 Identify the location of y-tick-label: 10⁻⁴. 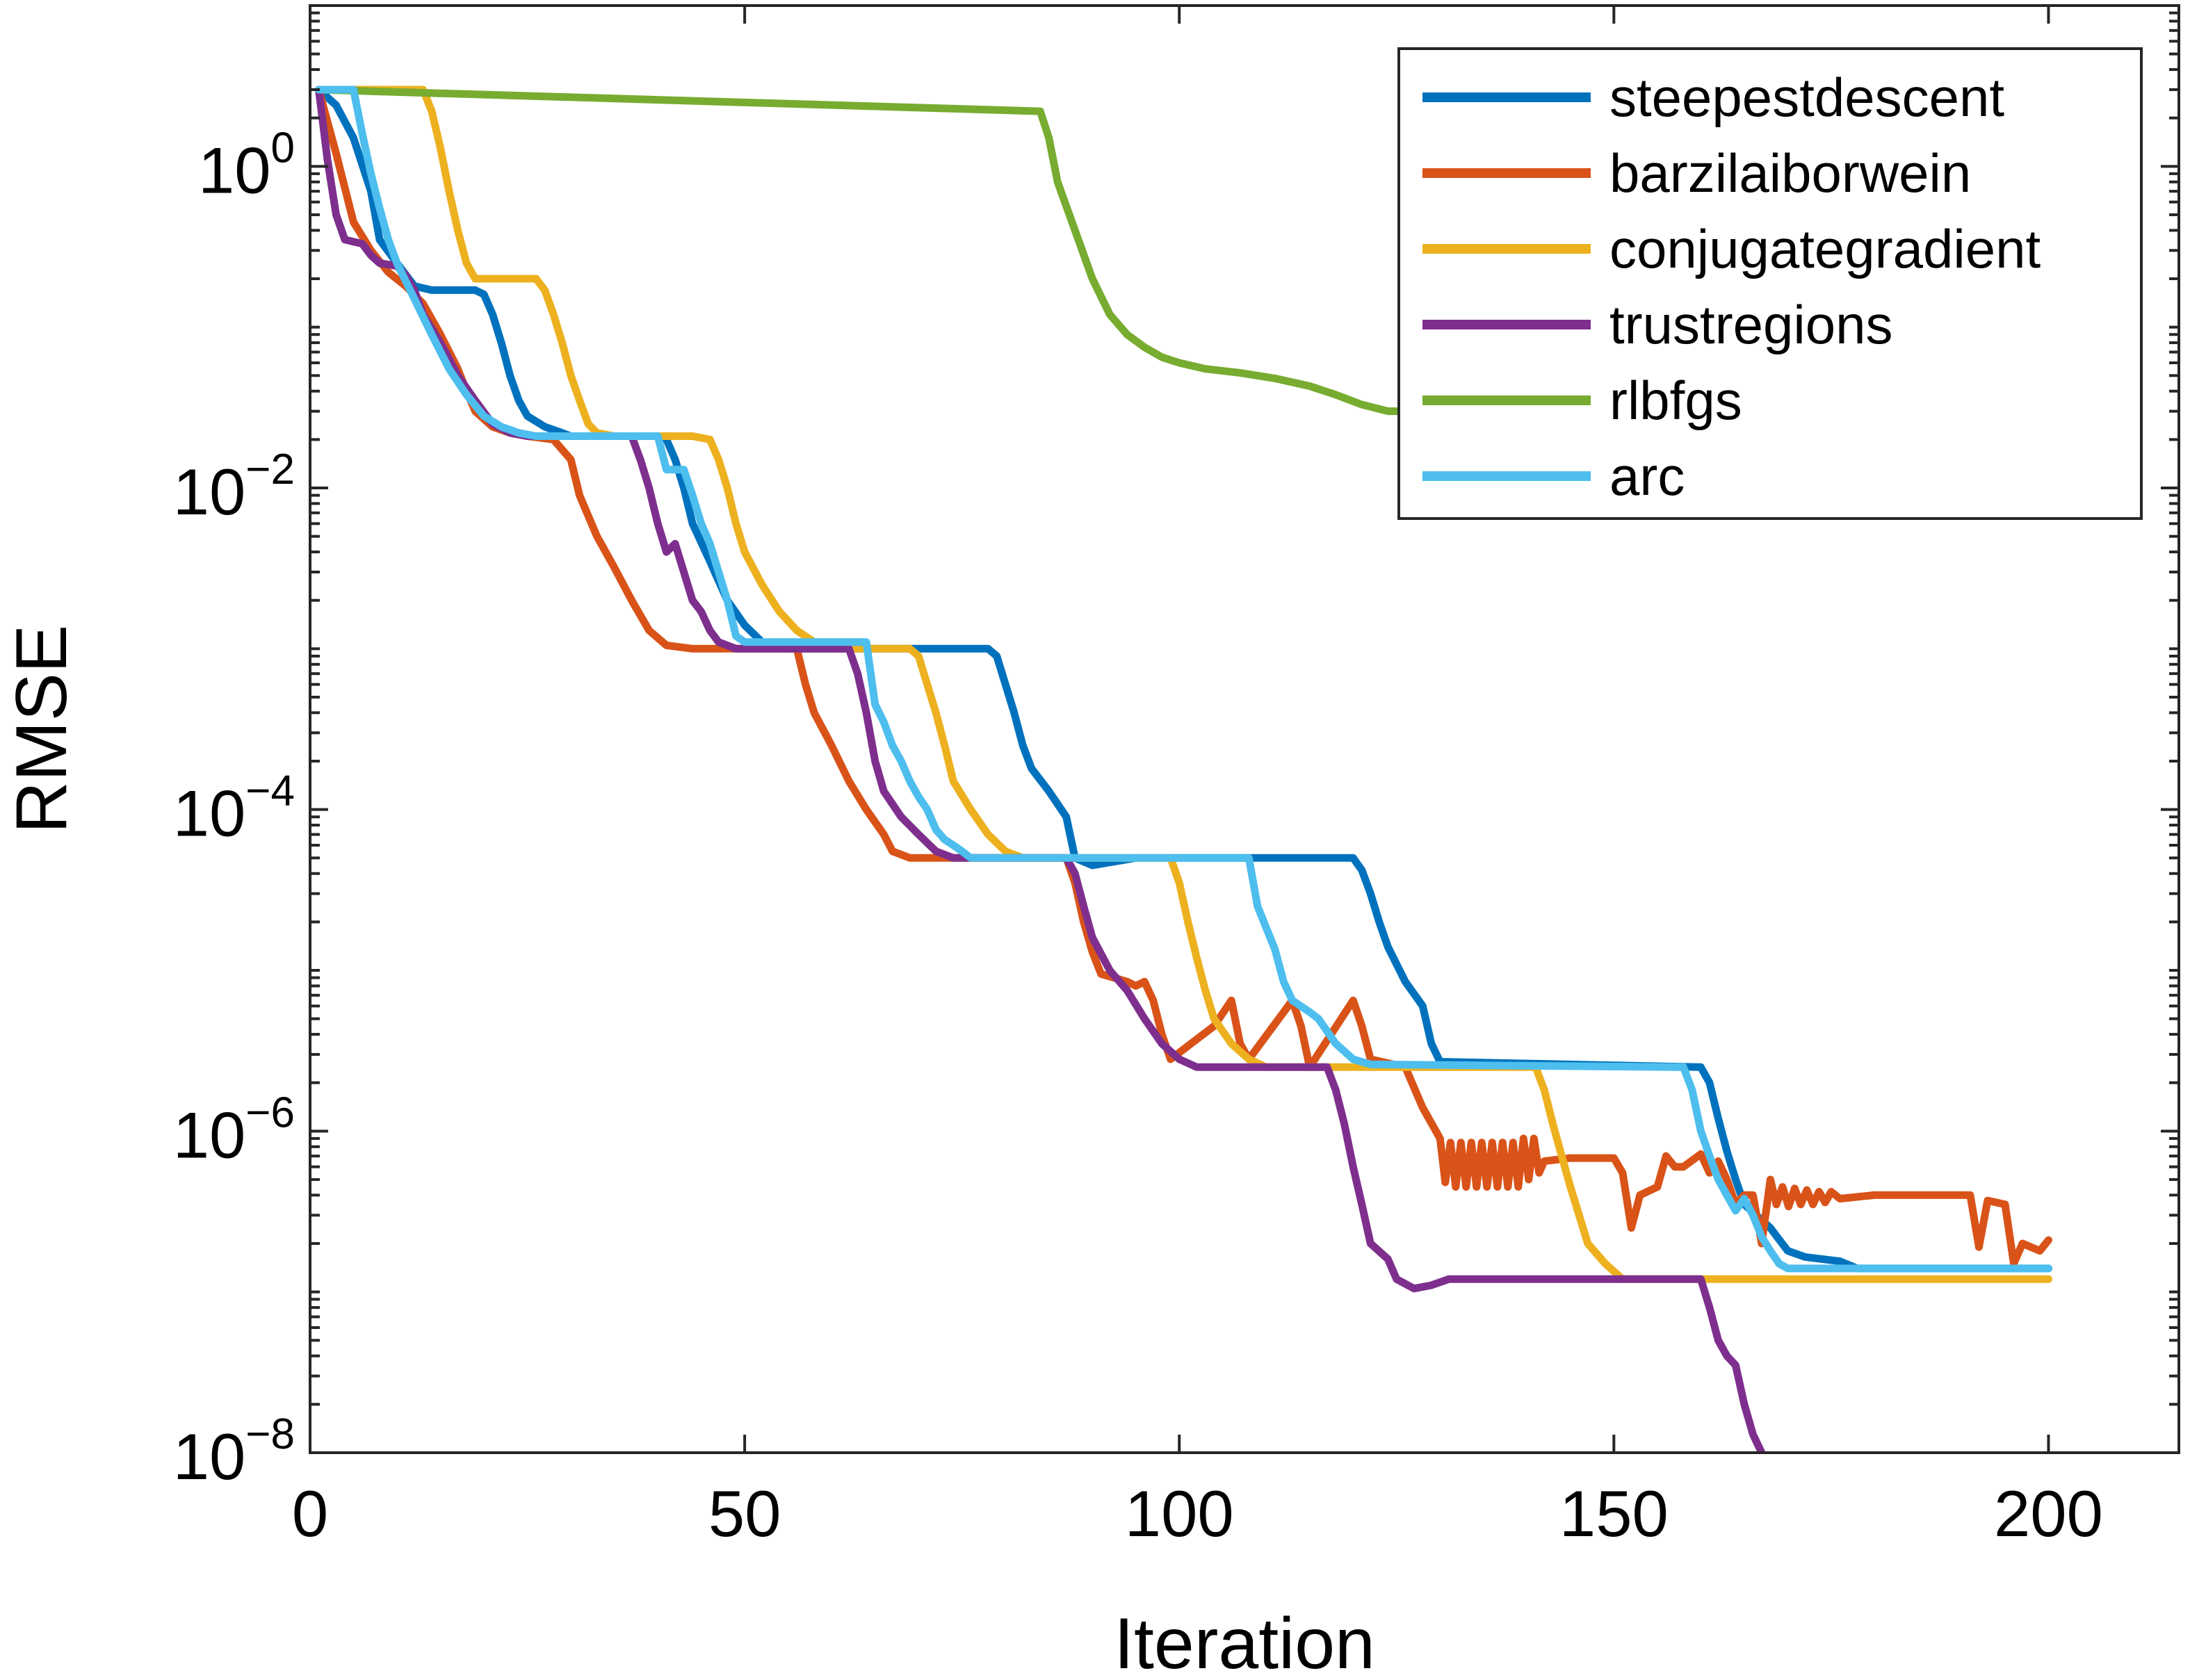
(234, 809).